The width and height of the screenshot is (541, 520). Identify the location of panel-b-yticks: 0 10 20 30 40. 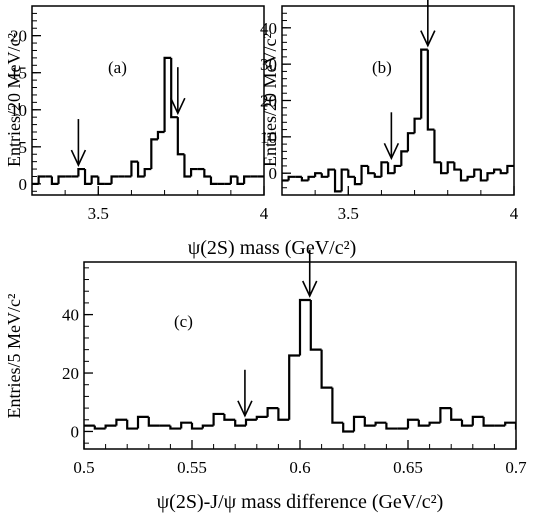
(275, 100).